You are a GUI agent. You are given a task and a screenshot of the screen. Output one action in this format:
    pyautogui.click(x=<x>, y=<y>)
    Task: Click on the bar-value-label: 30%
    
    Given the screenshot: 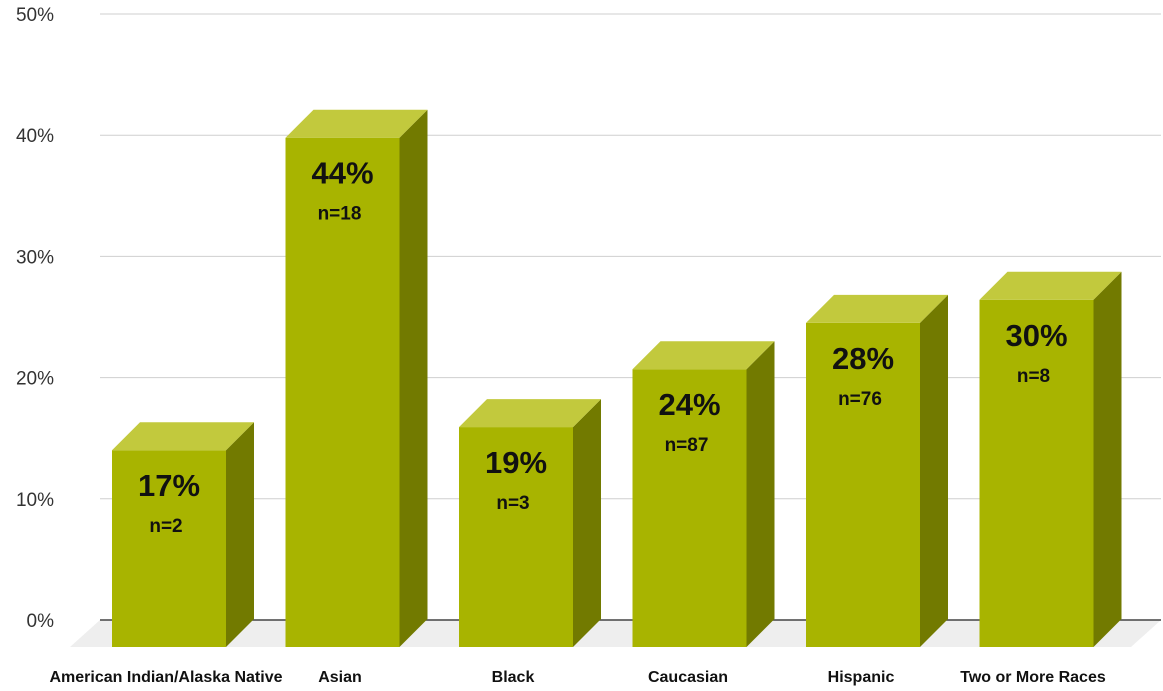 What is the action you would take?
    pyautogui.click(x=1036, y=335)
    